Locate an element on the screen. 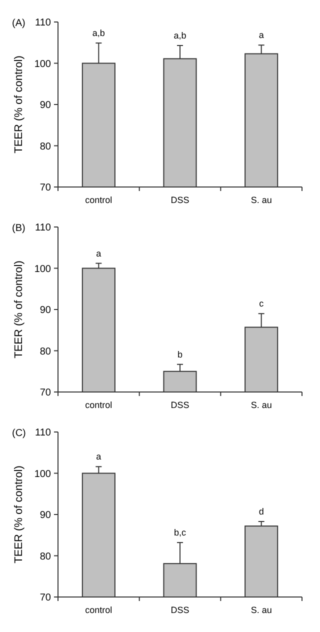  annotation: b is located at coordinates (180, 354).